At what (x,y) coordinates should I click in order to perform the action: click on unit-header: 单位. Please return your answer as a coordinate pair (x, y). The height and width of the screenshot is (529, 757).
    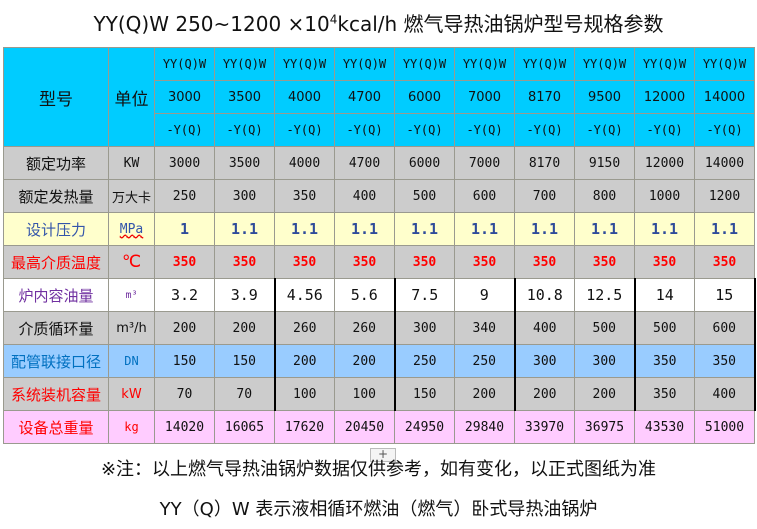
    Looking at the image, I should click on (131, 97).